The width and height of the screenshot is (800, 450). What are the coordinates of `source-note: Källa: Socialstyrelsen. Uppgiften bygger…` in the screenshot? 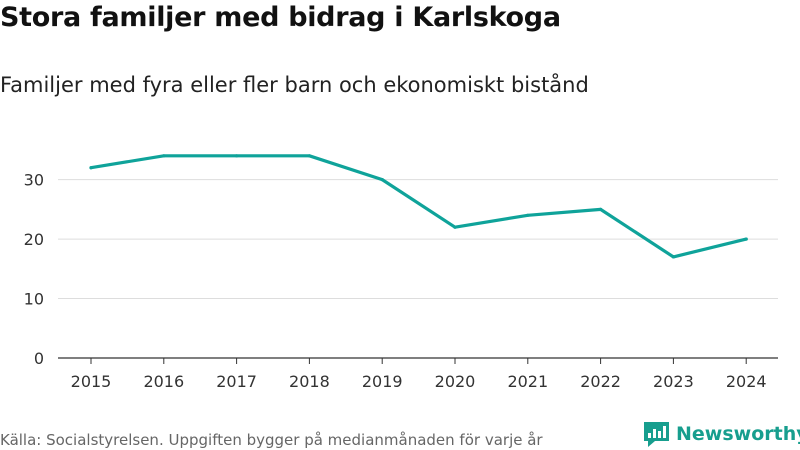 It's located at (271, 440).